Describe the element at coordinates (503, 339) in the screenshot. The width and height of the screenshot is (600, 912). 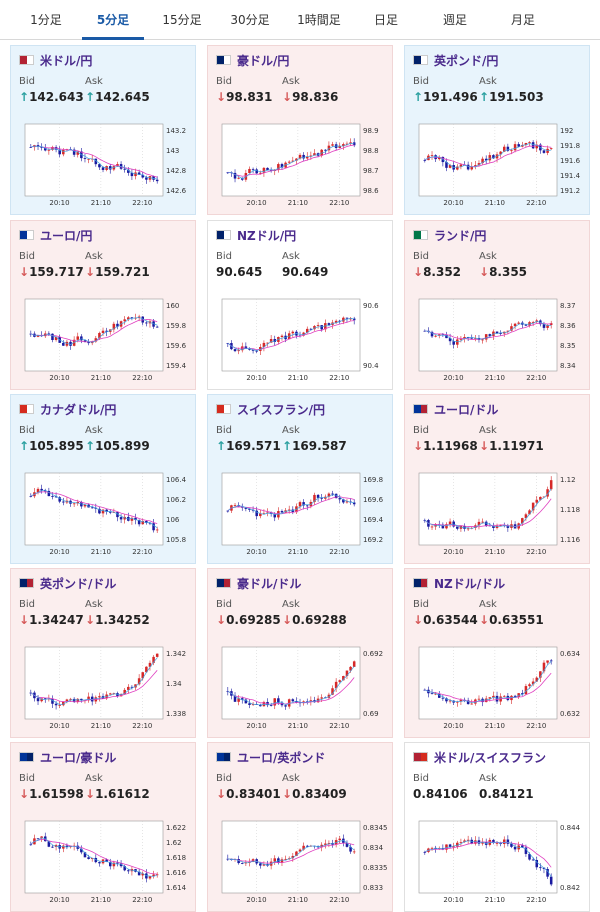
I see `mini-chart: 8.37 8.36 8.35 8.34 20:10 21:10 22:10` at that location.